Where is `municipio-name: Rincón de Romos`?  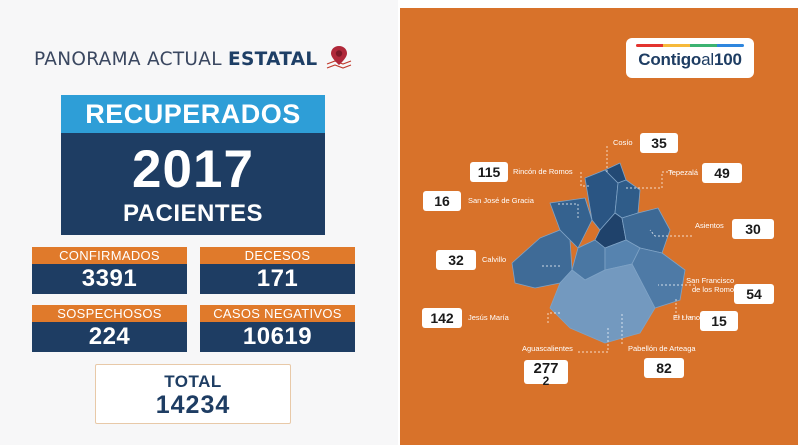 municipio-name: Rincón de Romos is located at coordinates (543, 171).